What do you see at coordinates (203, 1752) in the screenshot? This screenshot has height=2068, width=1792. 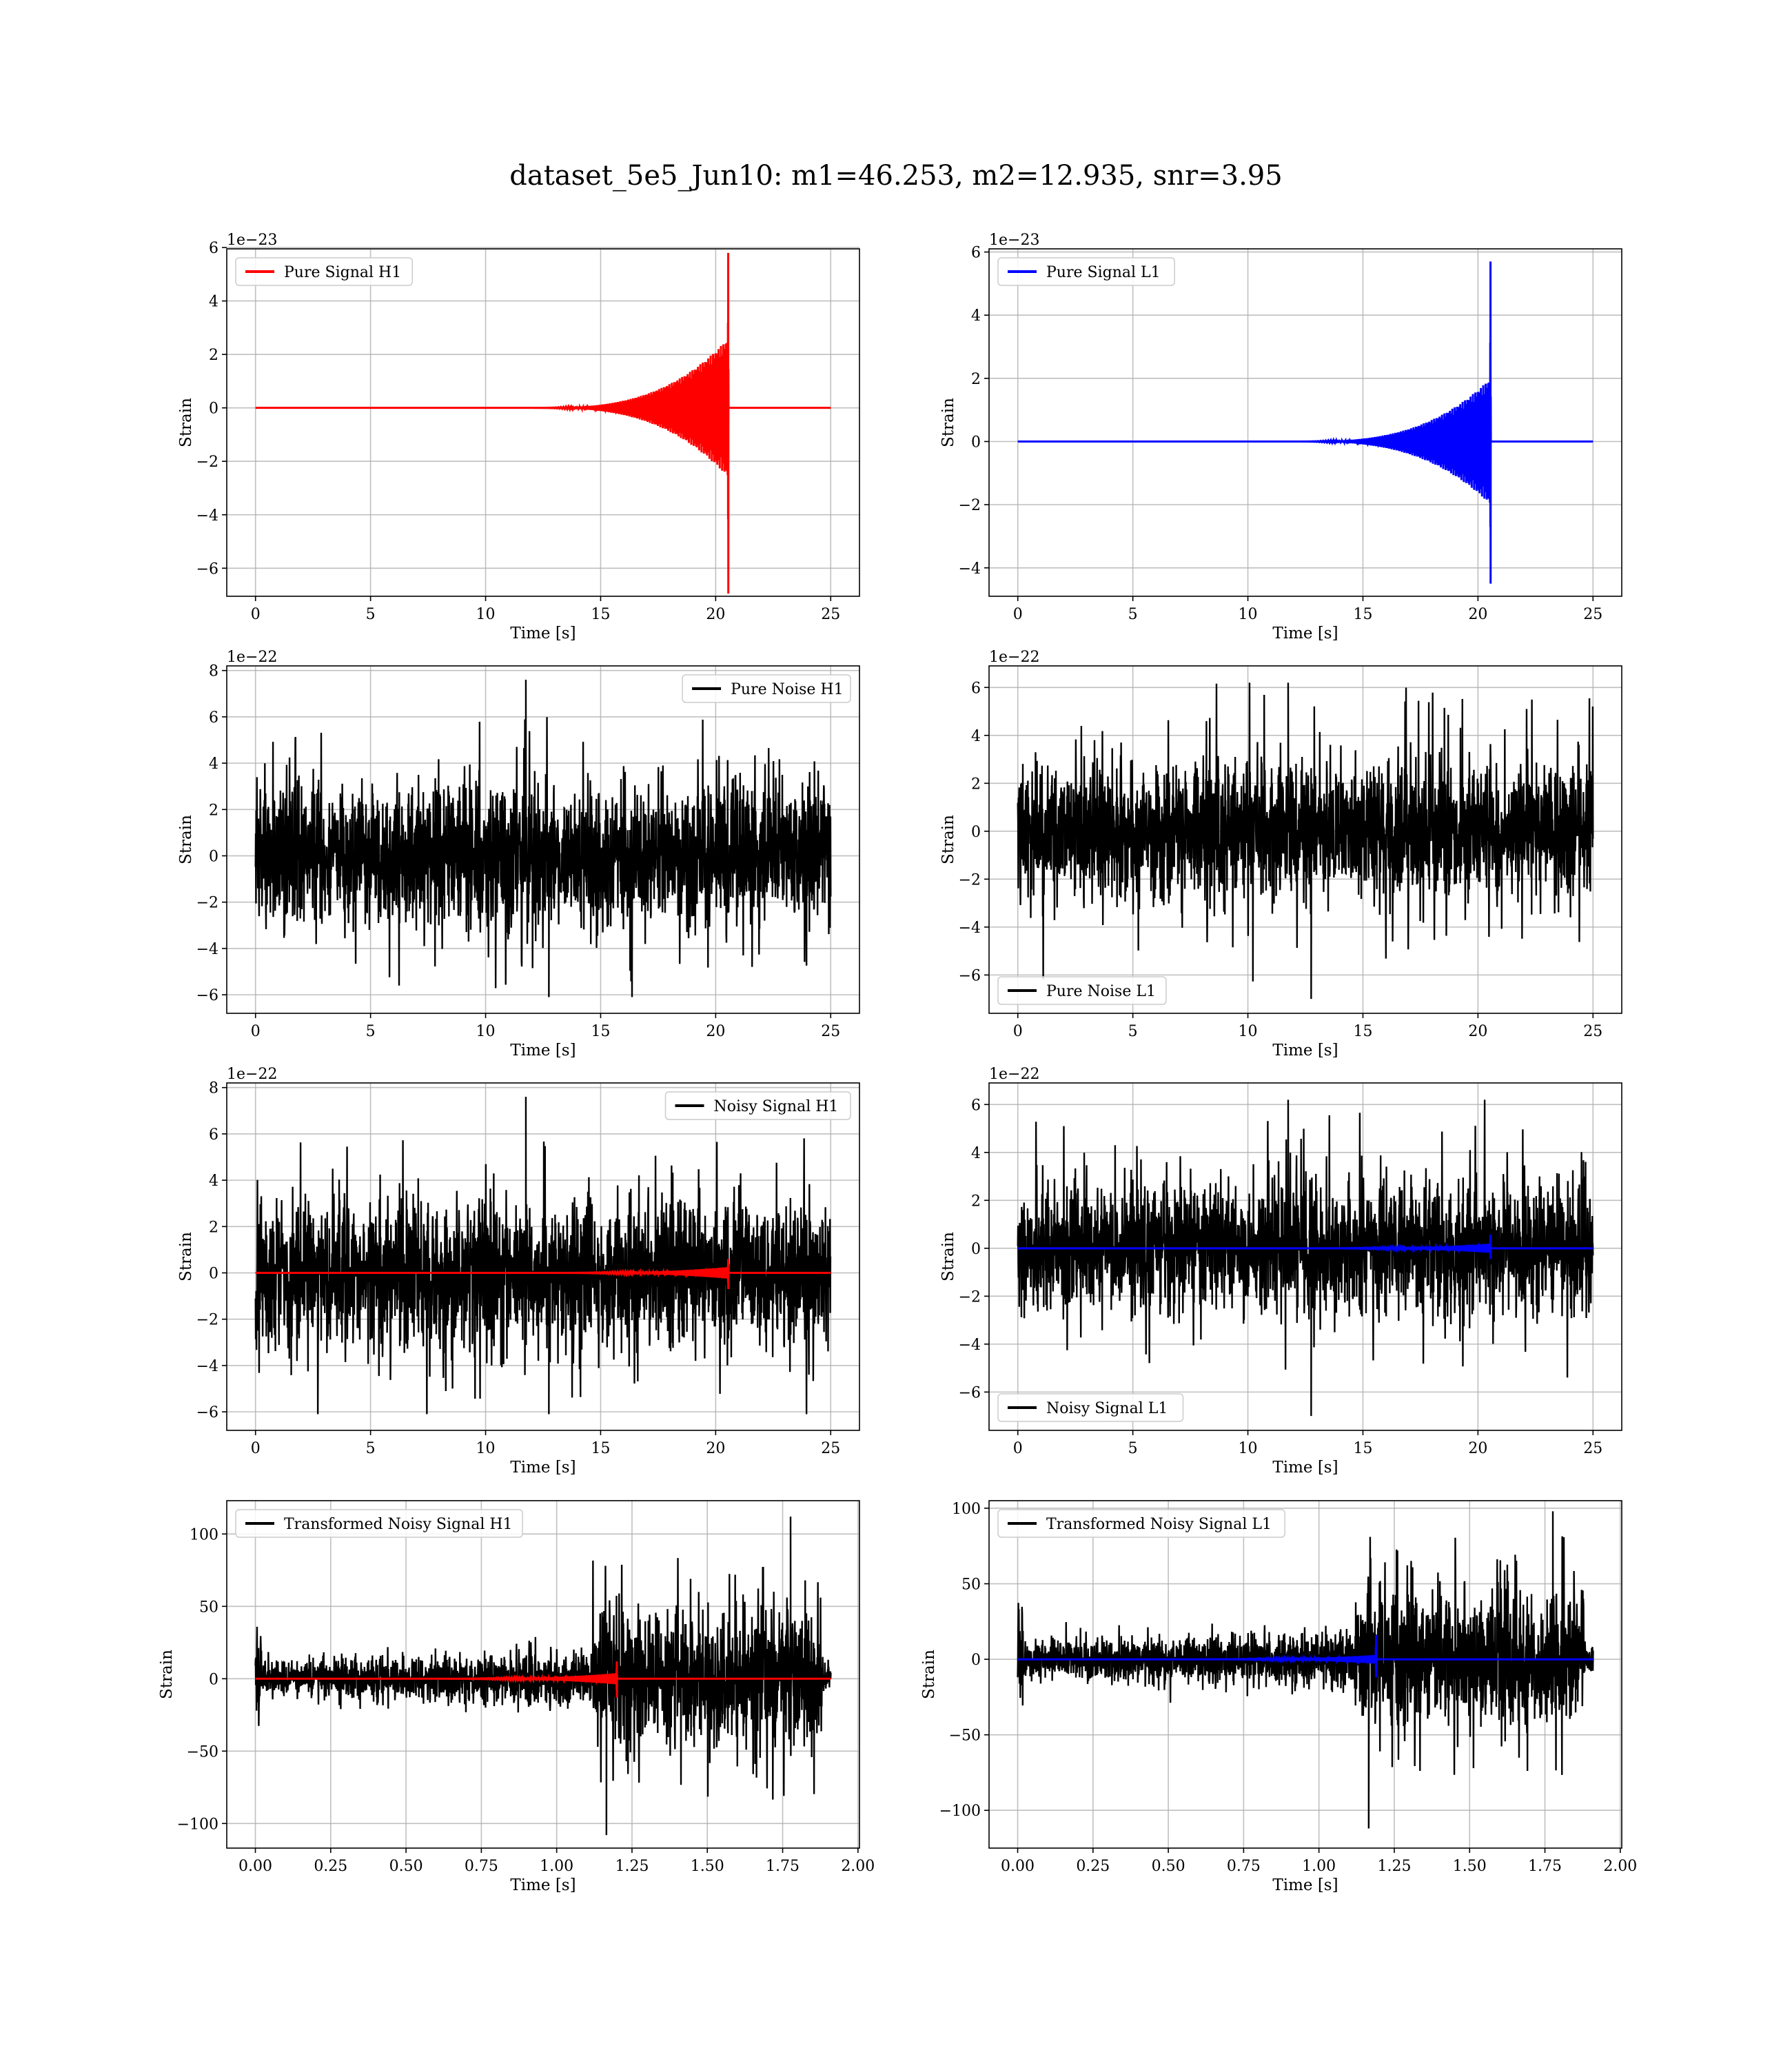 I see `y-tick-label: −50` at bounding box center [203, 1752].